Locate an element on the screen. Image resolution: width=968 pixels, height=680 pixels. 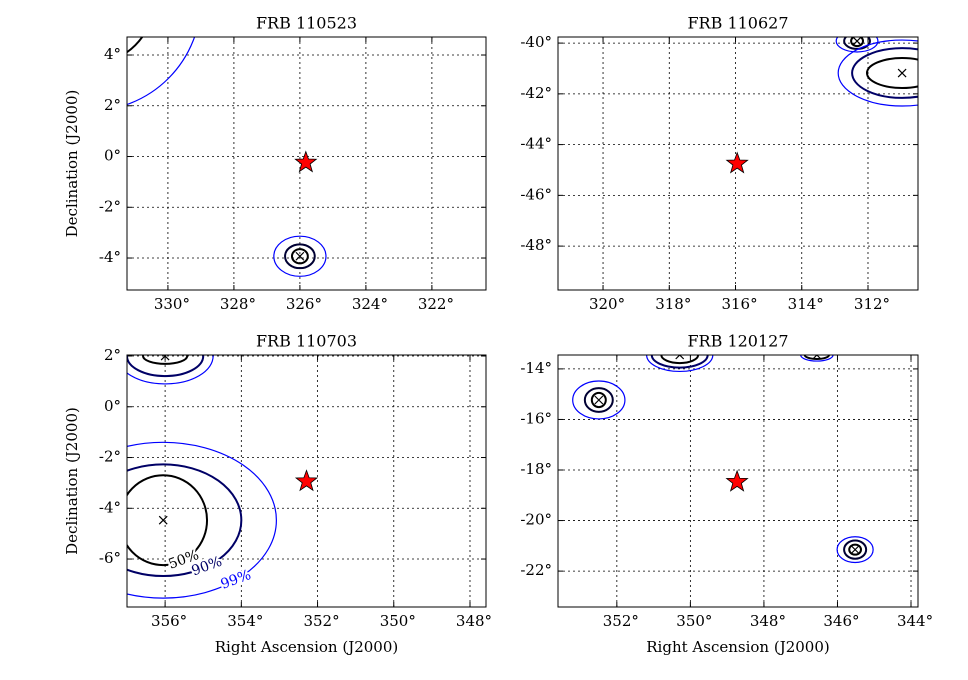
x-tick-label: 330° is located at coordinates (172, 304).